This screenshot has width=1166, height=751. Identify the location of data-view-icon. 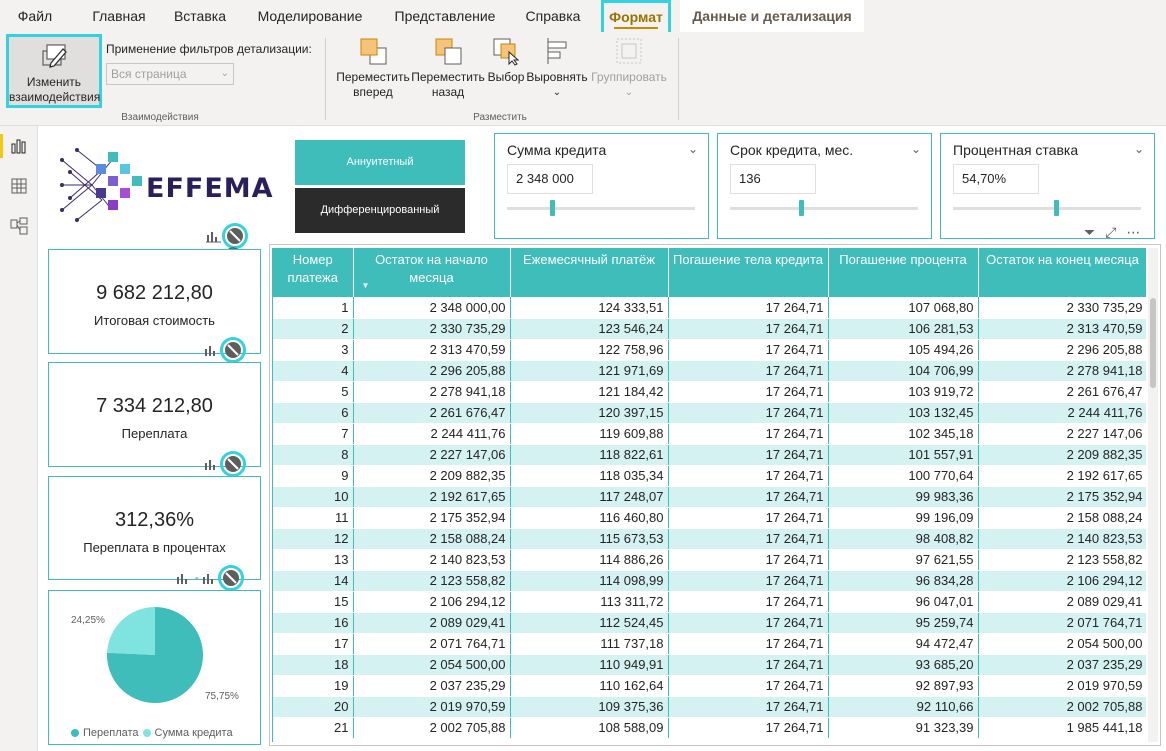
(19, 186).